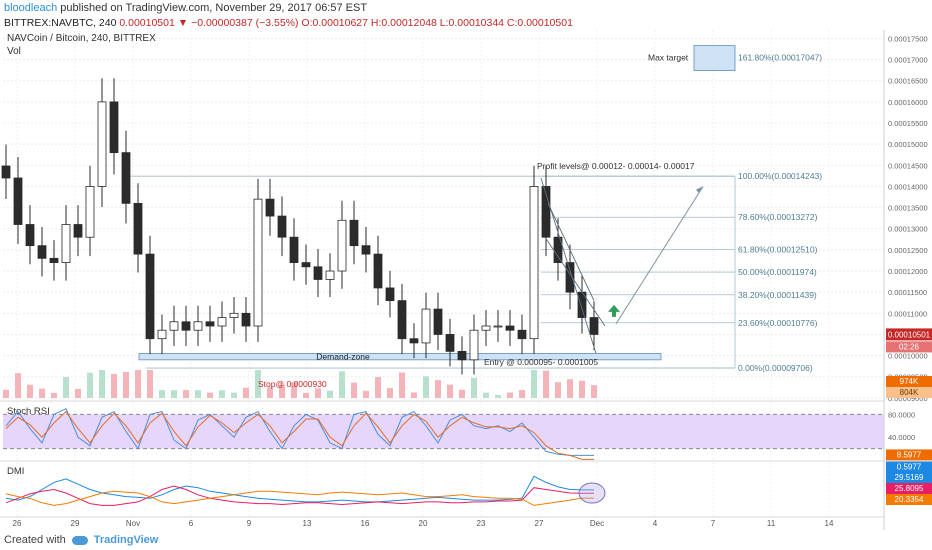 The width and height of the screenshot is (932, 550). Describe the element at coordinates (908, 208) in the screenshot. I see `price-tick-label: 0.00013500` at that location.